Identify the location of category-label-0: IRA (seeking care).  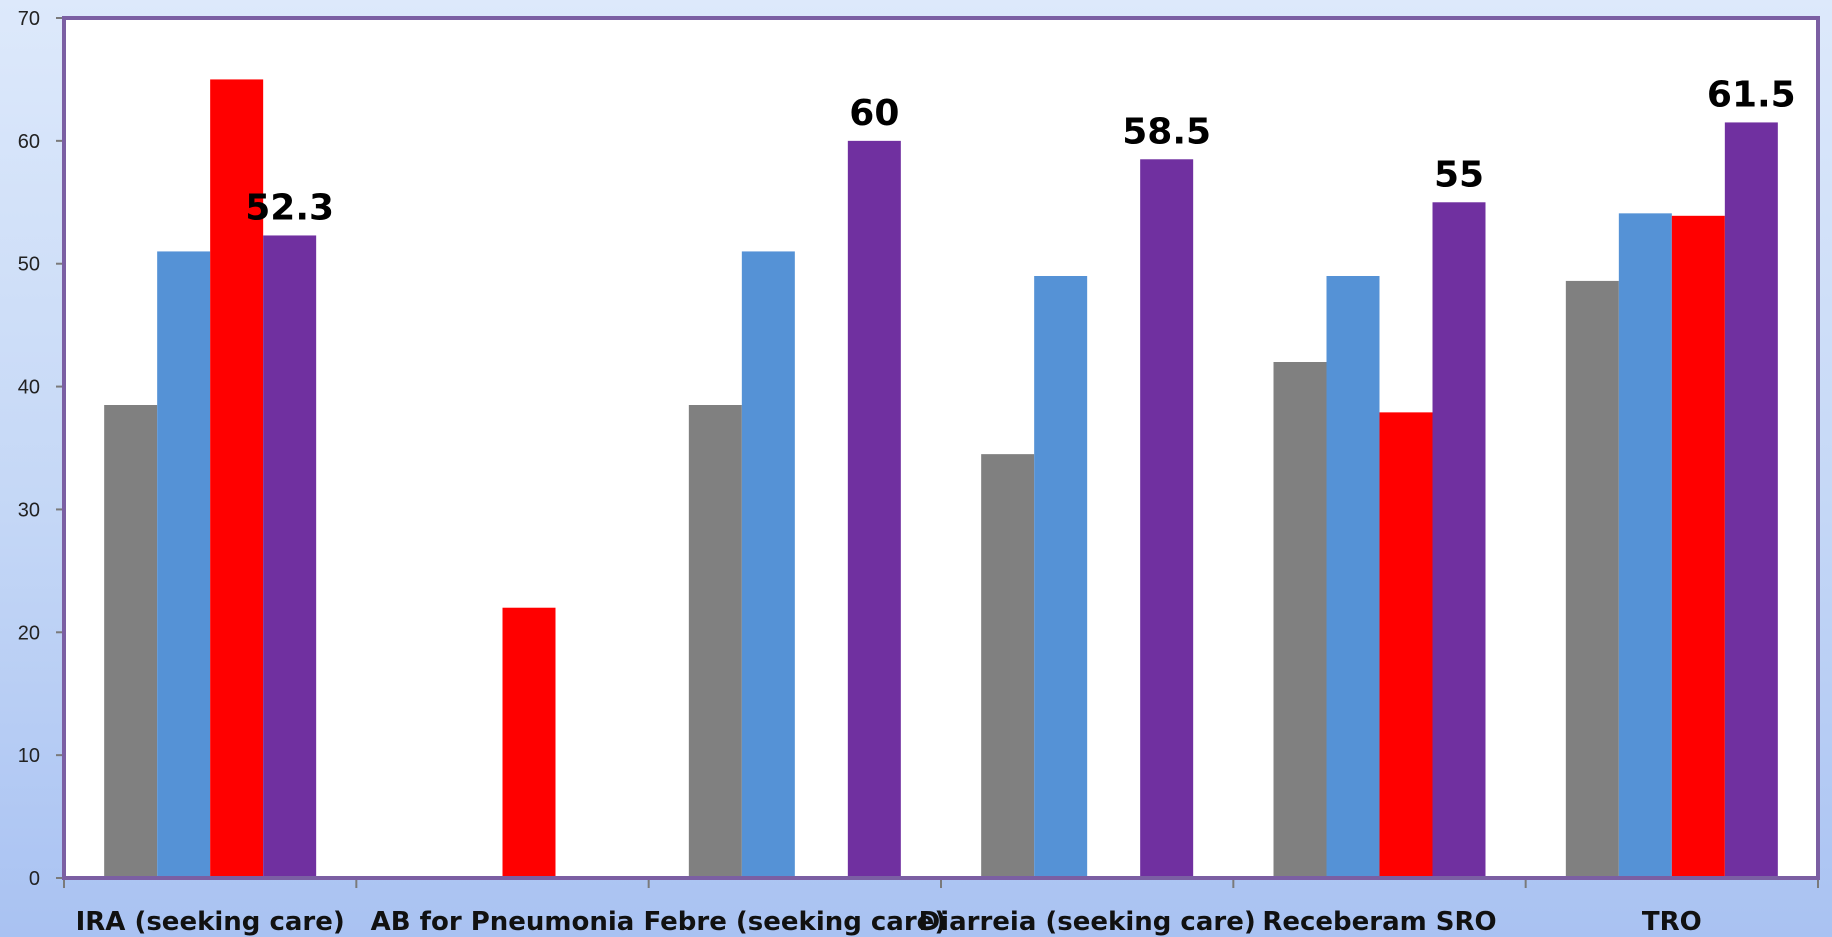
(210, 922).